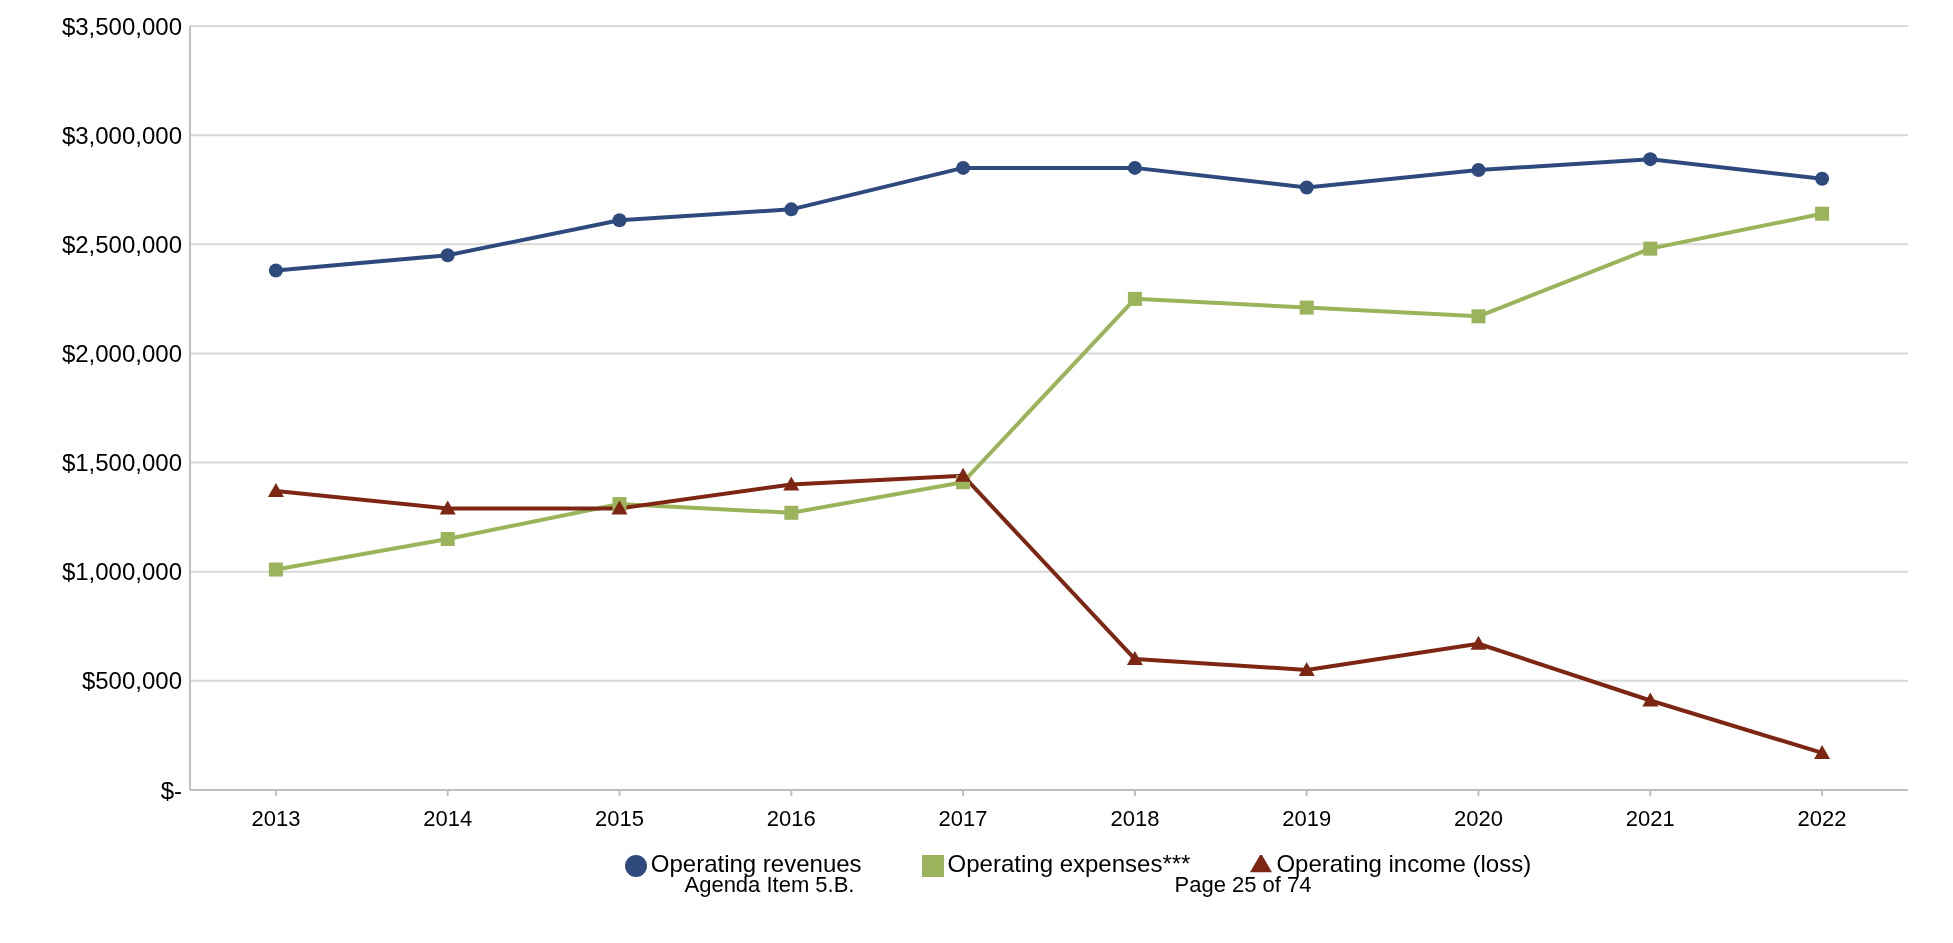  What do you see at coordinates (121, 463) in the screenshot?
I see `y-tick-label: $1,500,000` at bounding box center [121, 463].